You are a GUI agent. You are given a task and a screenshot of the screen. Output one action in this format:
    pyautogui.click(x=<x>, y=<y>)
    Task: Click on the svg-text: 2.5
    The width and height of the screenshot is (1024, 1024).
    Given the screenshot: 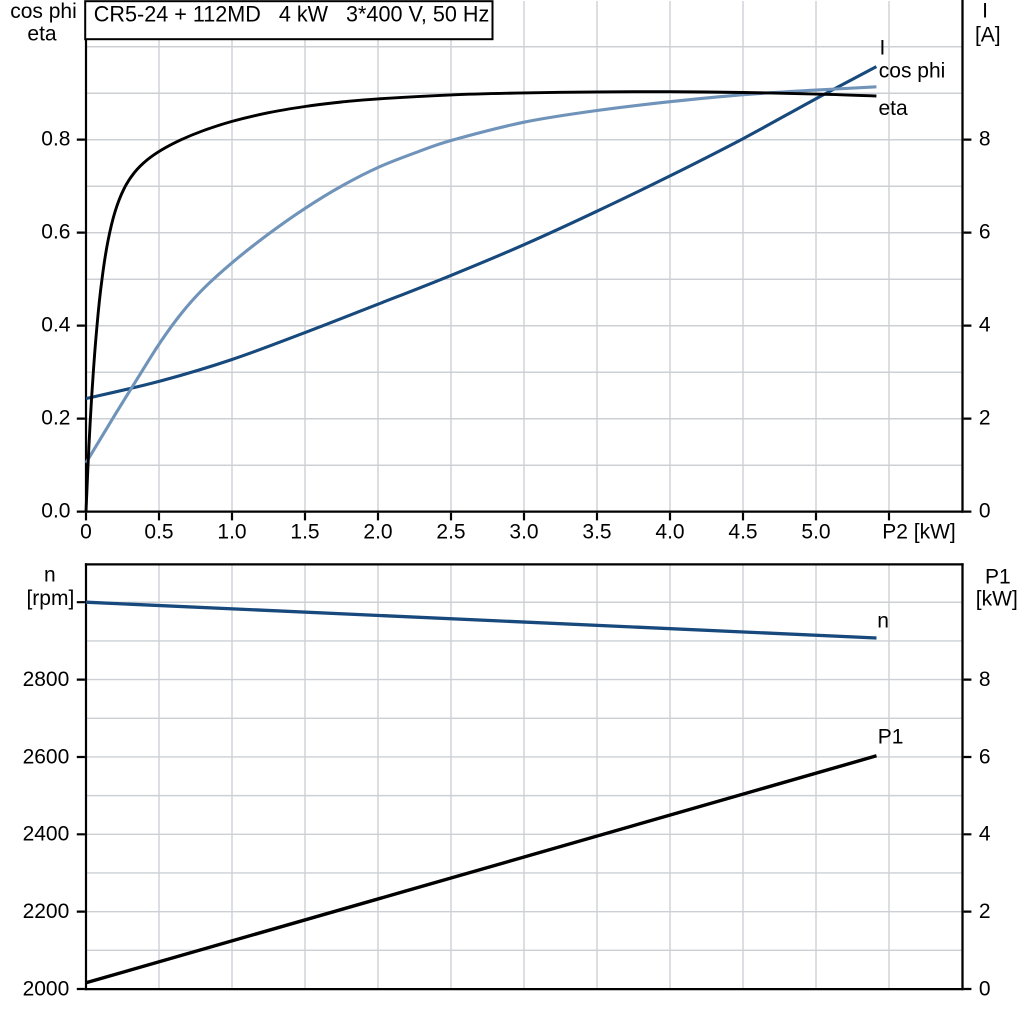 What is the action you would take?
    pyautogui.click(x=450, y=531)
    